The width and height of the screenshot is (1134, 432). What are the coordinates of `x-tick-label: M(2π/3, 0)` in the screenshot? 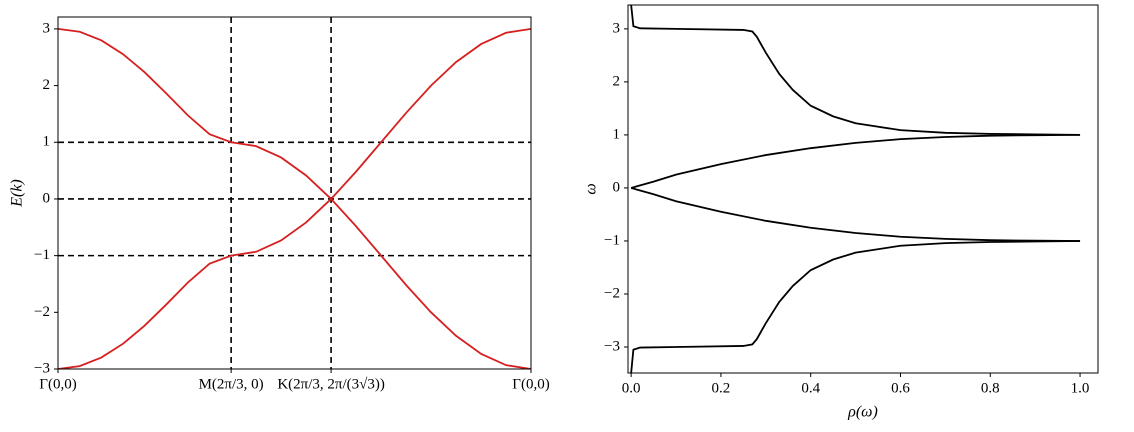 It's located at (231, 384).